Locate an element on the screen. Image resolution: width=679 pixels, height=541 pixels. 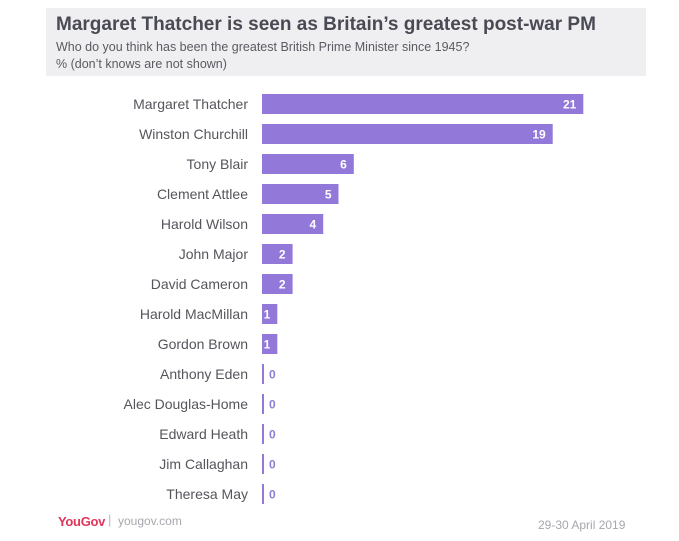
value-label: 21 is located at coordinates (570, 105).